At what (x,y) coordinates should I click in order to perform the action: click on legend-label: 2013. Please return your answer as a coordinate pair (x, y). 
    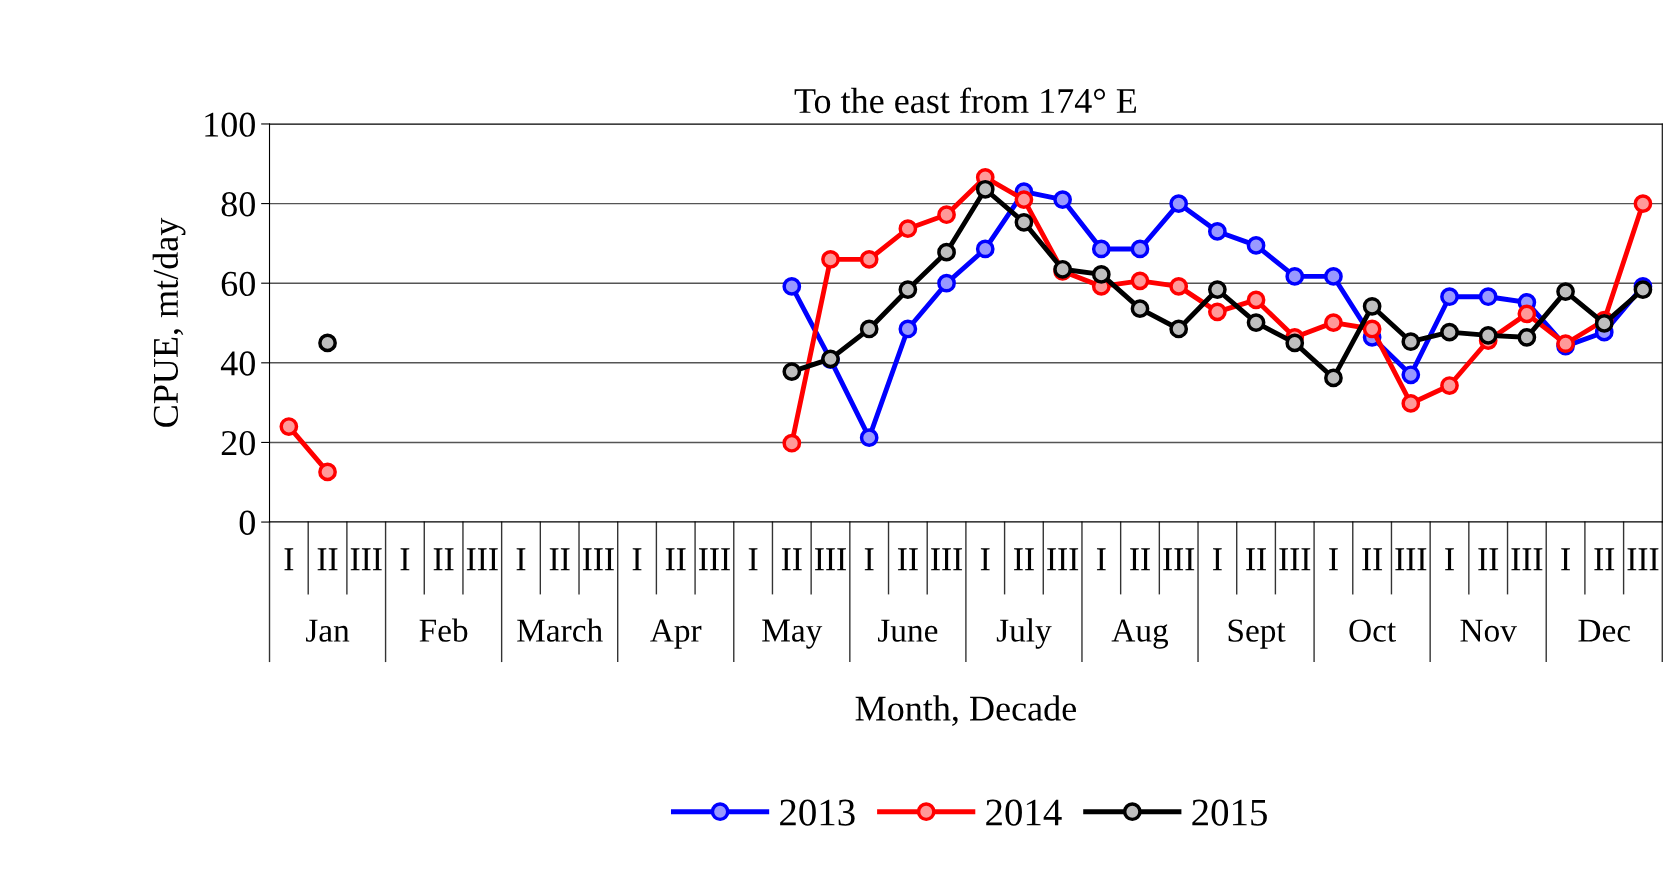
    Looking at the image, I should click on (817, 812).